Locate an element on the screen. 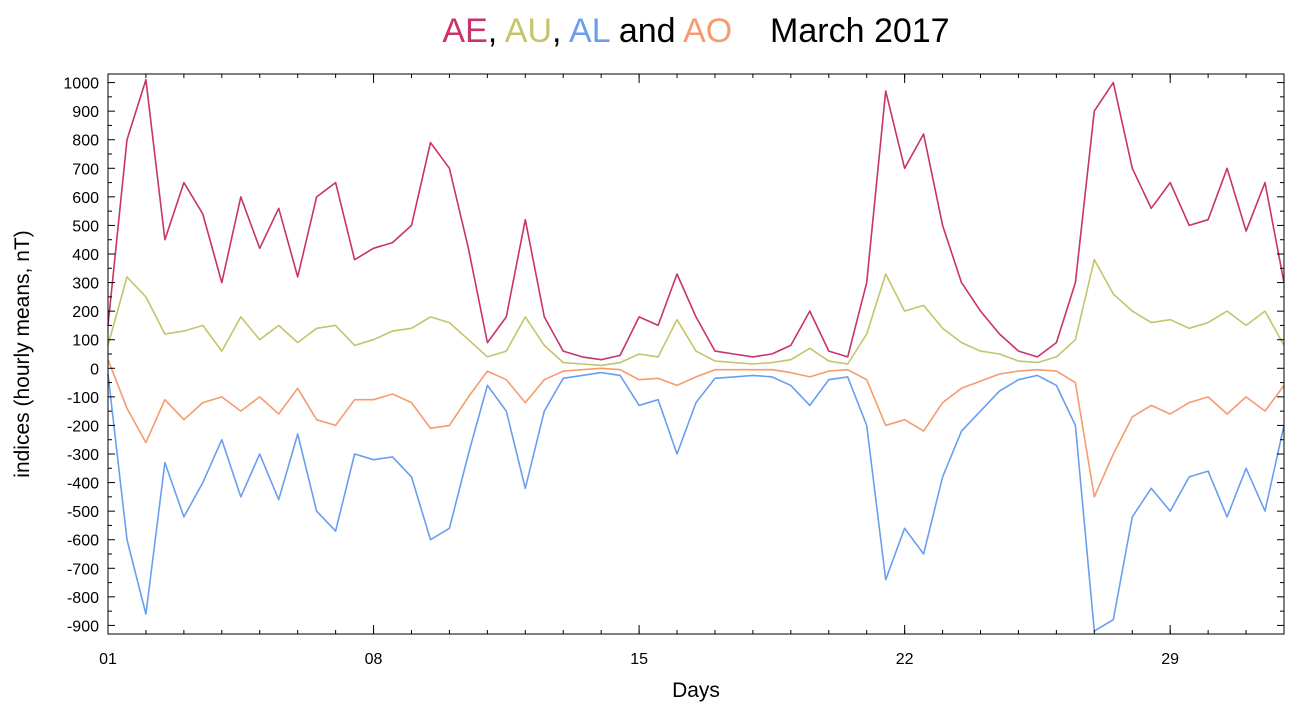 The height and width of the screenshot is (704, 1297). x-tick-label: 22 is located at coordinates (905, 659).